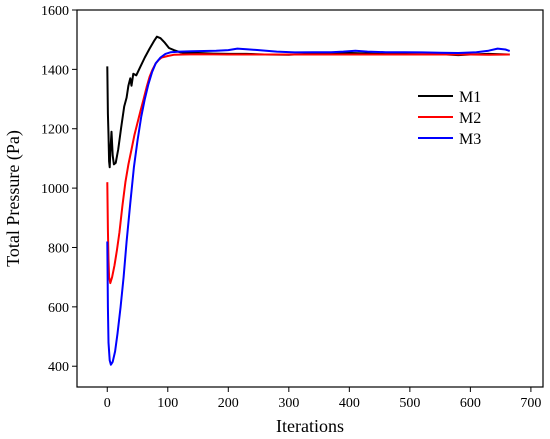 Image resolution: width=550 pixels, height=439 pixels. I want to click on y-axis: 400 600 800 1000 1200 1400 1600, so click(59, 189).